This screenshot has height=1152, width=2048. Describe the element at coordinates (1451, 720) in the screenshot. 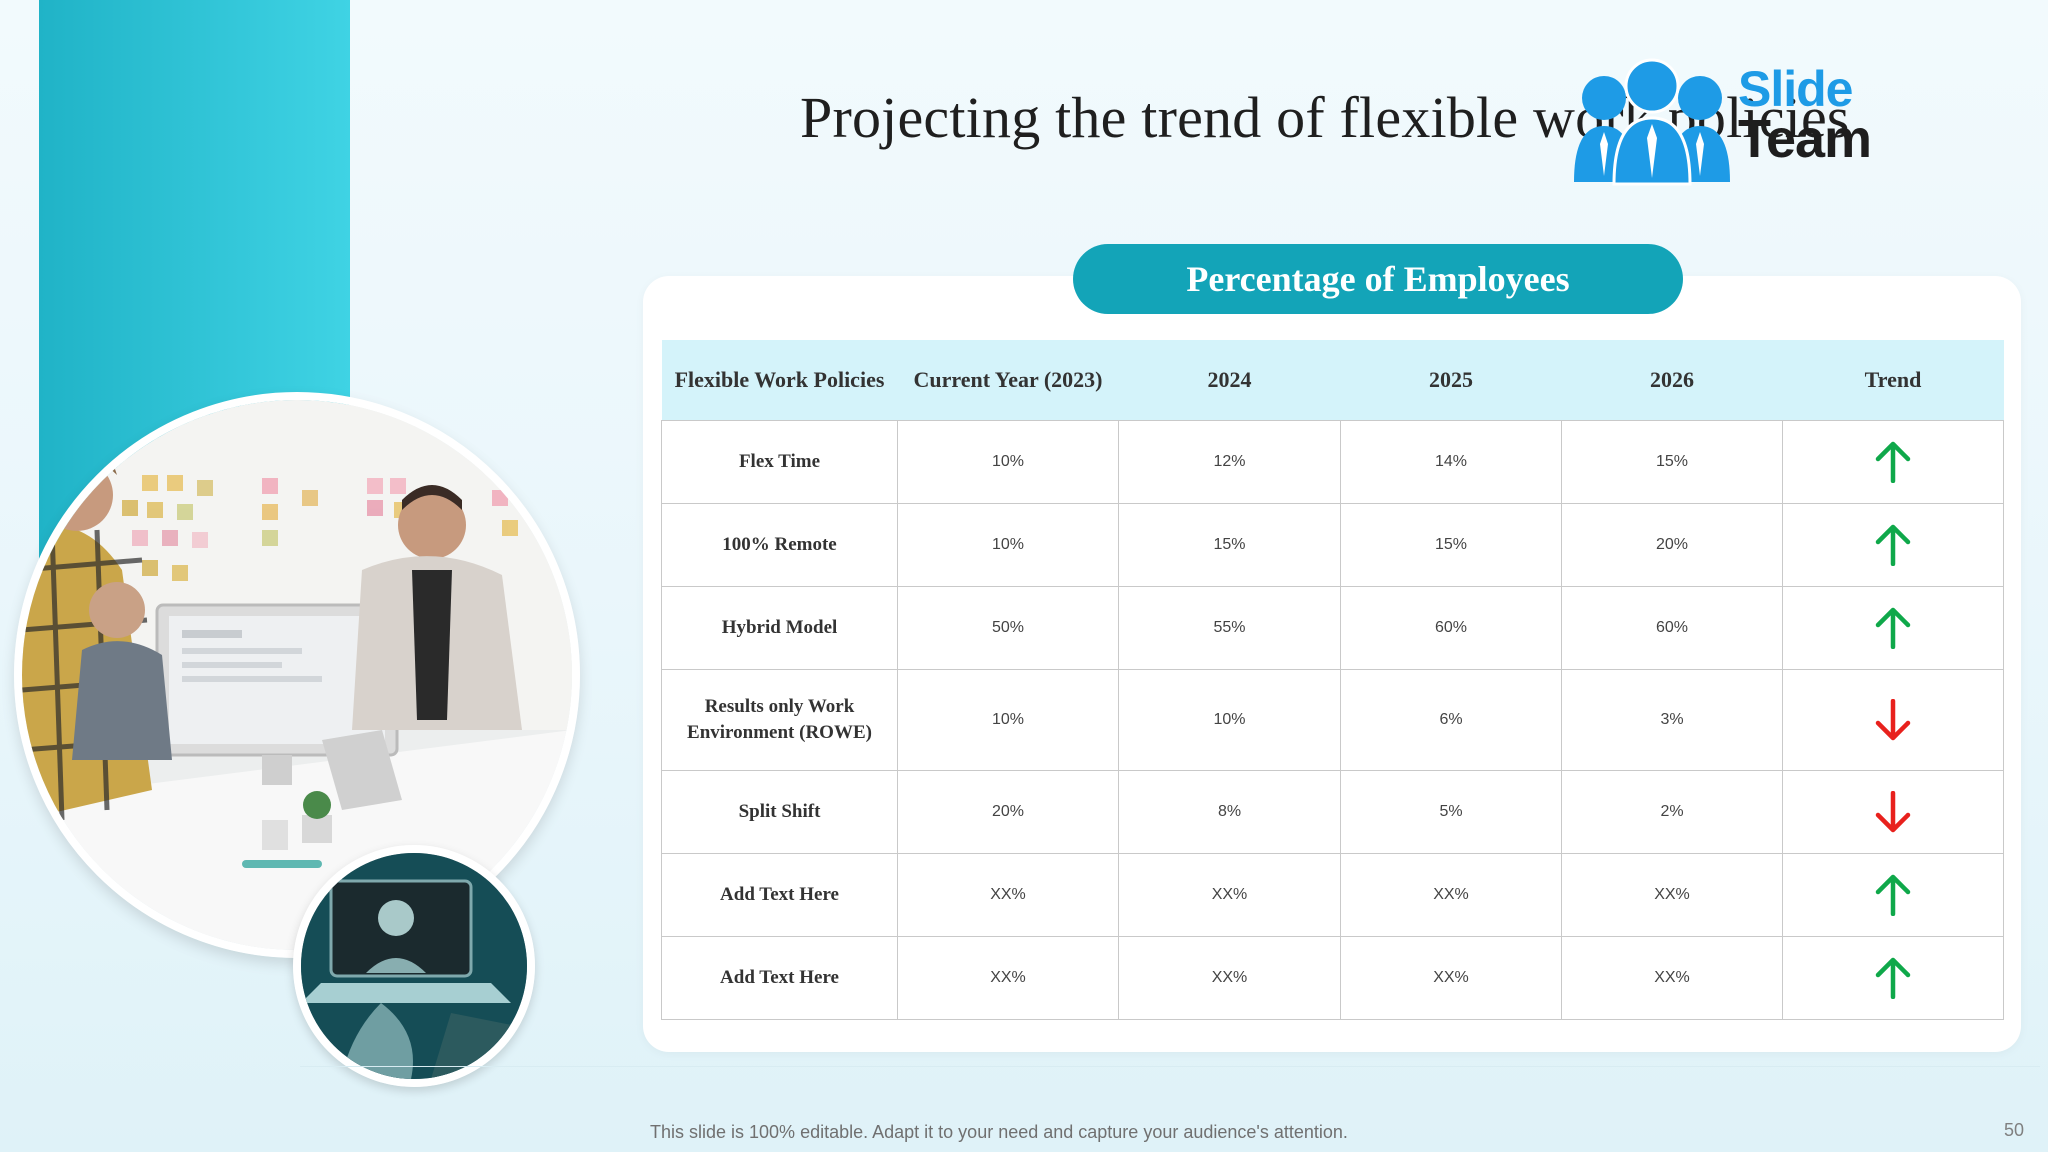

I see `value-2025: 6%` at that location.